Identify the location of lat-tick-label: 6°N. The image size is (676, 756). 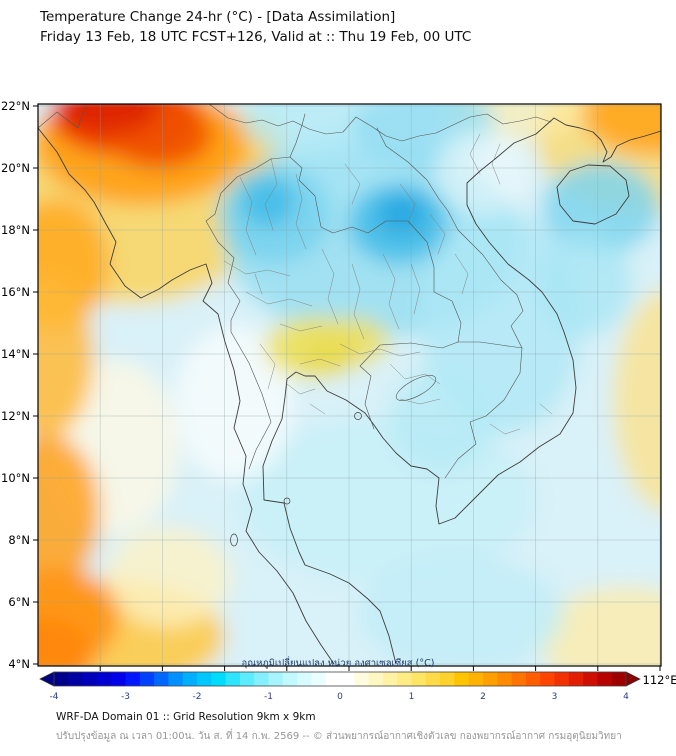
(19, 602).